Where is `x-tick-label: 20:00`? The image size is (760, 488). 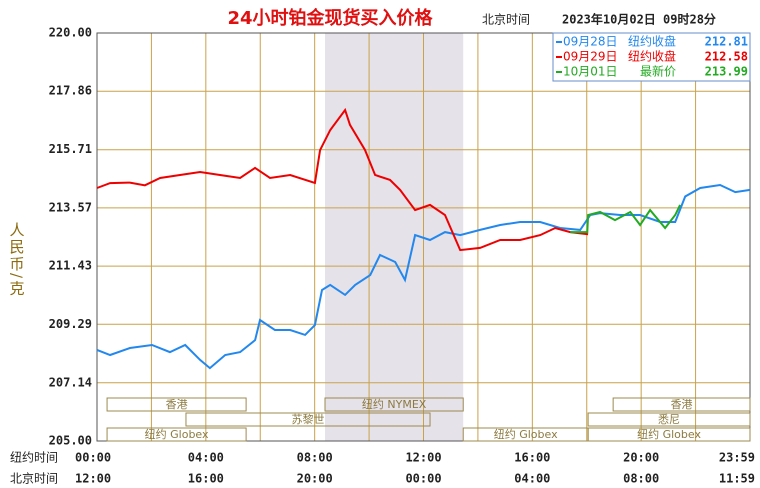
x-tick-label: 20:00 is located at coordinates (641, 458).